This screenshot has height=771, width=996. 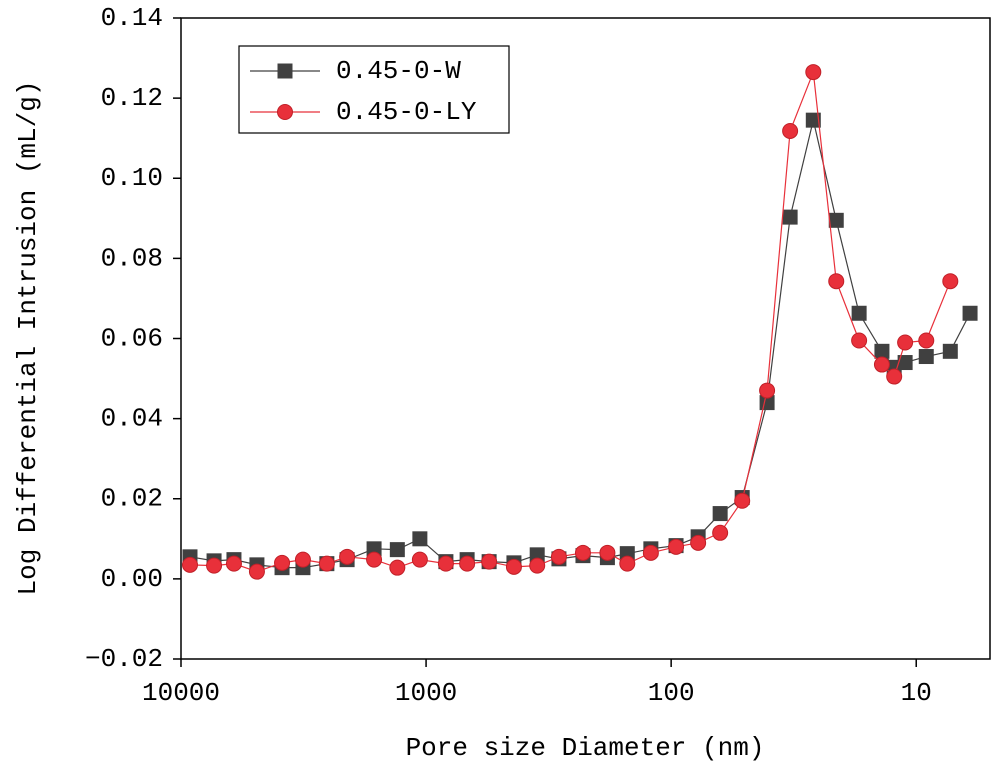 What do you see at coordinates (132, 338) in the screenshot?
I see `y-tick-label: 0.06` at bounding box center [132, 338].